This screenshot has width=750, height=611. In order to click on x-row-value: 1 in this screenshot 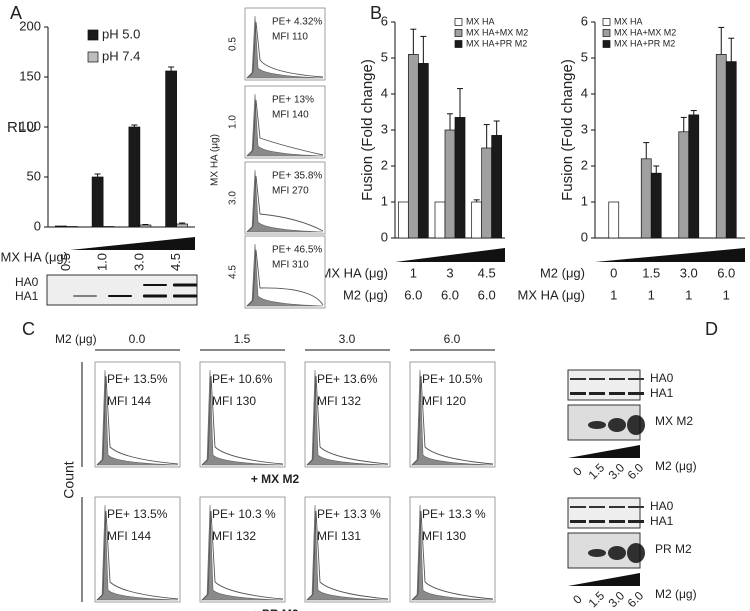, I will do `click(726, 294)`.